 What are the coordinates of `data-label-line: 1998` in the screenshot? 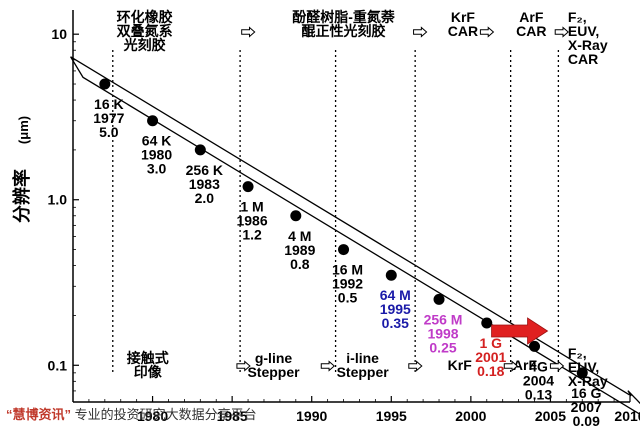 It's located at (442, 333).